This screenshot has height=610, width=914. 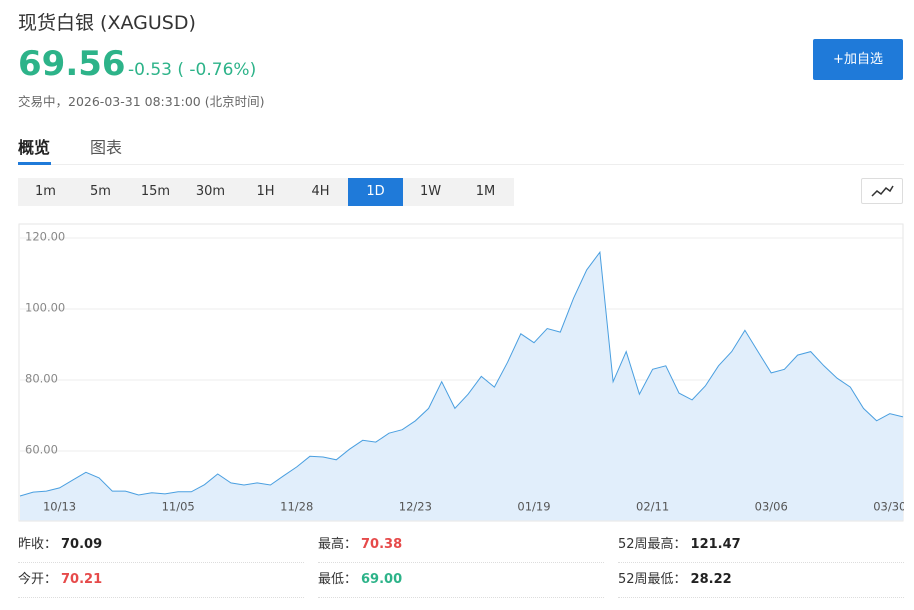 I want to click on interval-bar, so click(x=266, y=192).